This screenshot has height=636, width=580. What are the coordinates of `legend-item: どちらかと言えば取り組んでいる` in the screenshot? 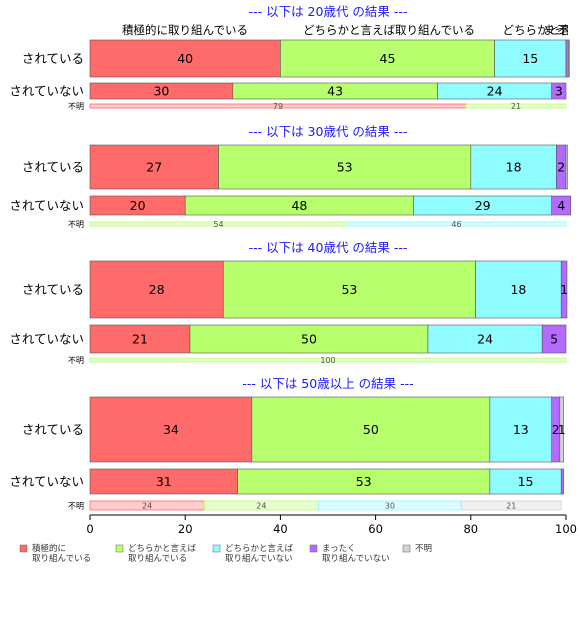 It's located at (156, 553).